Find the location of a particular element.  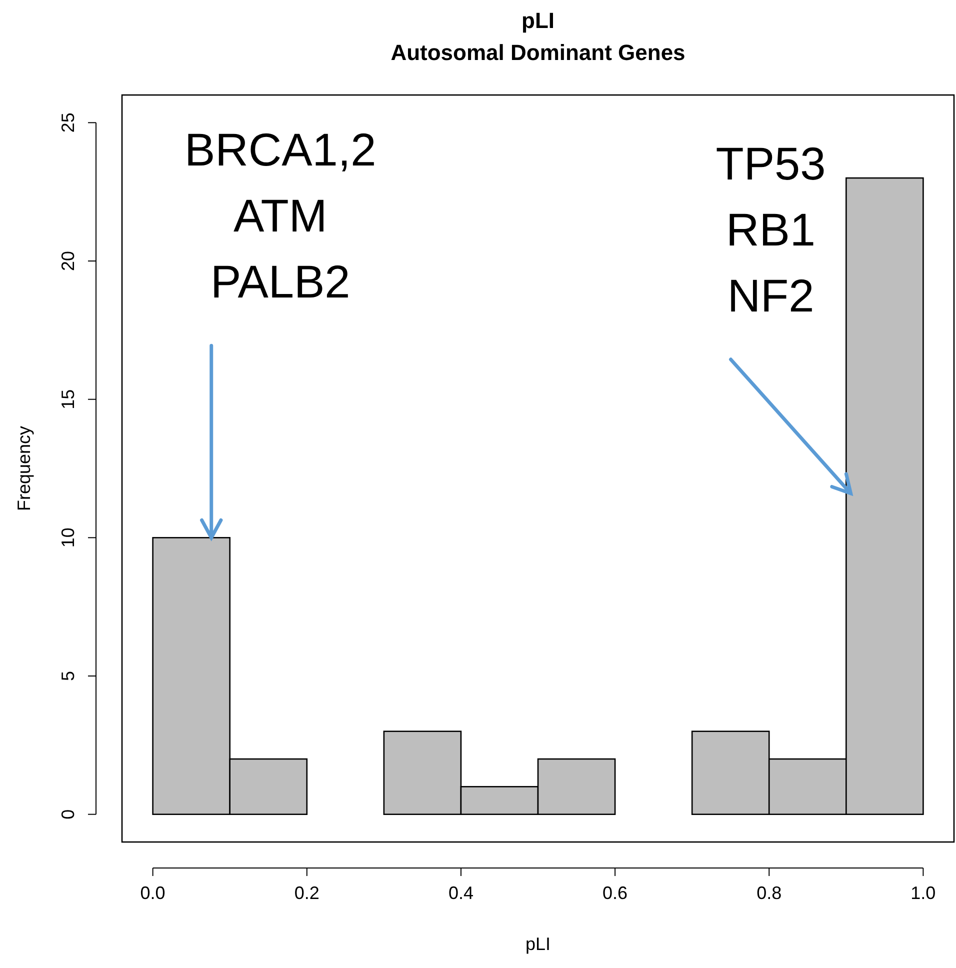

y-tick-label: 10 is located at coordinates (68, 538).